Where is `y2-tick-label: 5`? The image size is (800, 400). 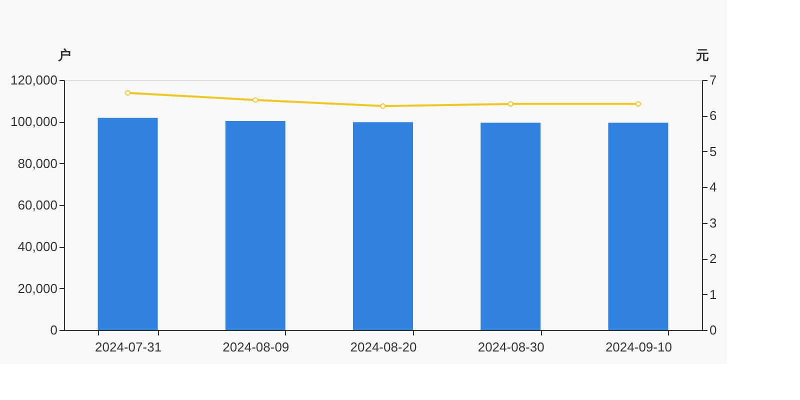
y2-tick-label: 5 is located at coordinates (713, 151).